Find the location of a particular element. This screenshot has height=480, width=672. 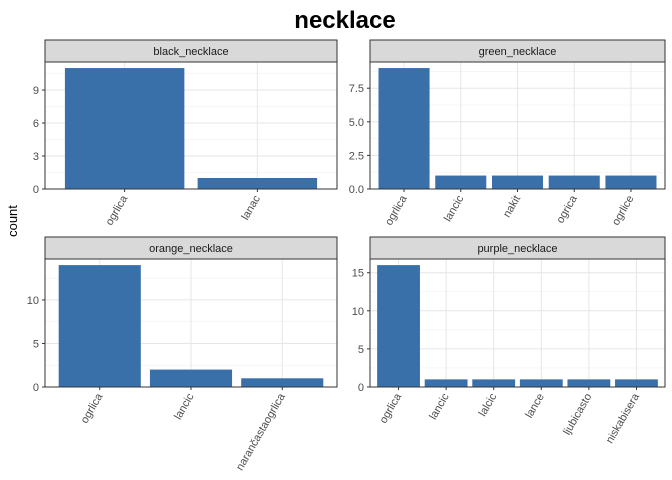

facet-strip-label: black_necklace is located at coordinates (190, 52).